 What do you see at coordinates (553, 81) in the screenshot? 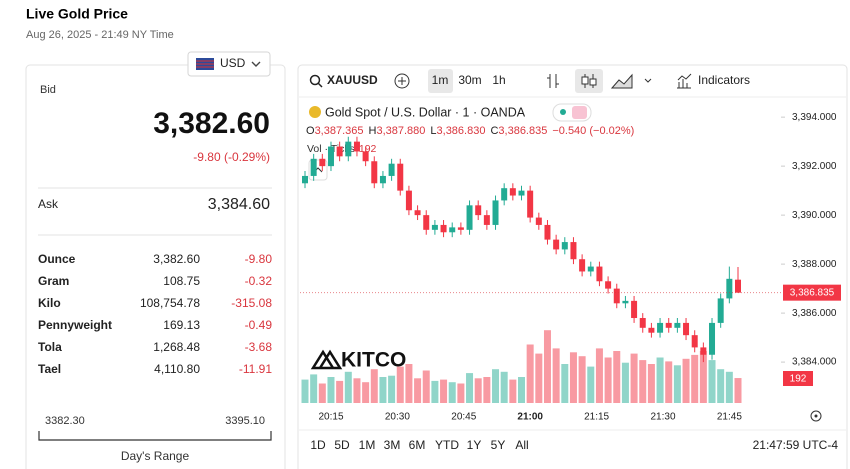
I see `bars-icon` at bounding box center [553, 81].